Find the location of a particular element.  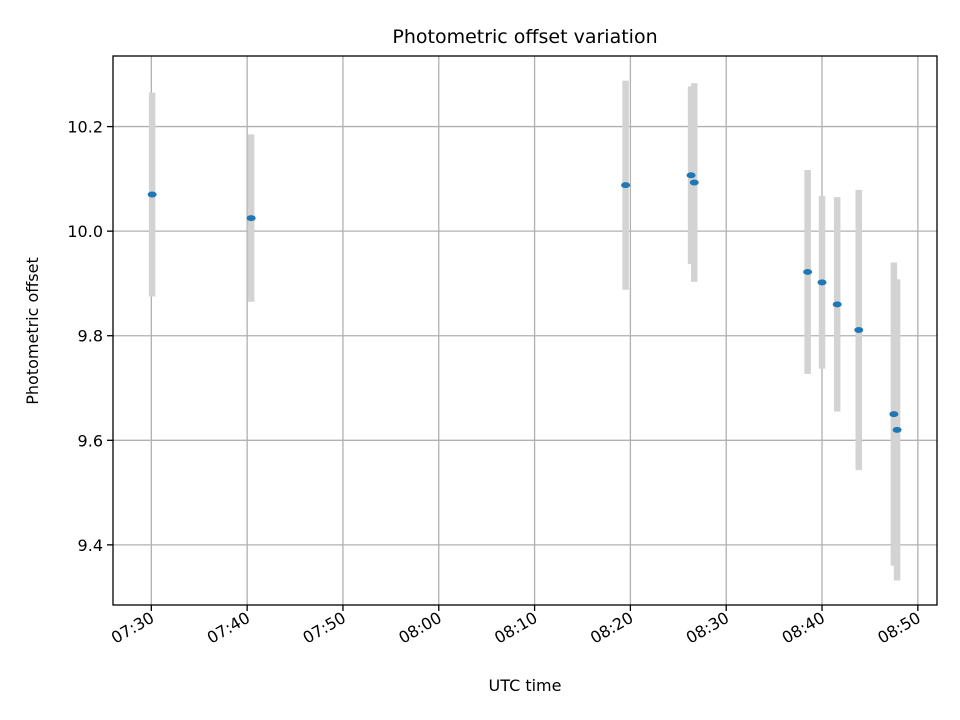

chart-title: Photometric offset variation is located at coordinates (524, 37).